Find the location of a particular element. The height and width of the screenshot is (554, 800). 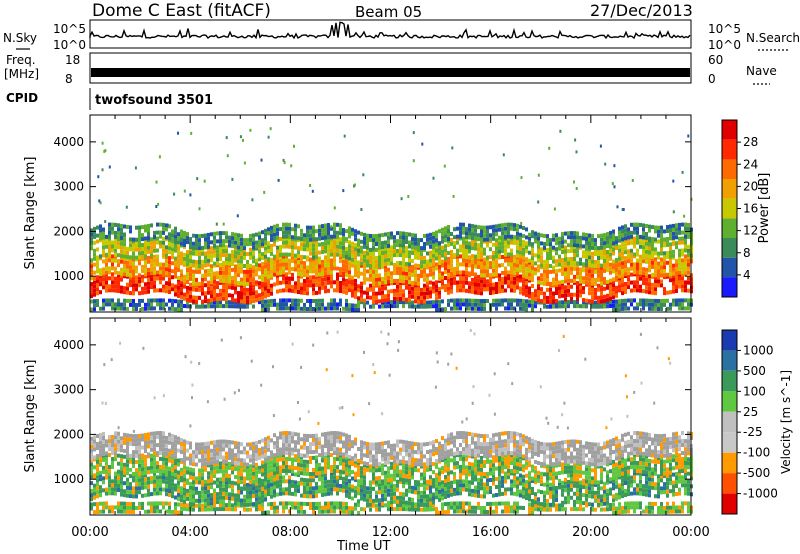

freq-tick-low: 8 is located at coordinates (69, 79).